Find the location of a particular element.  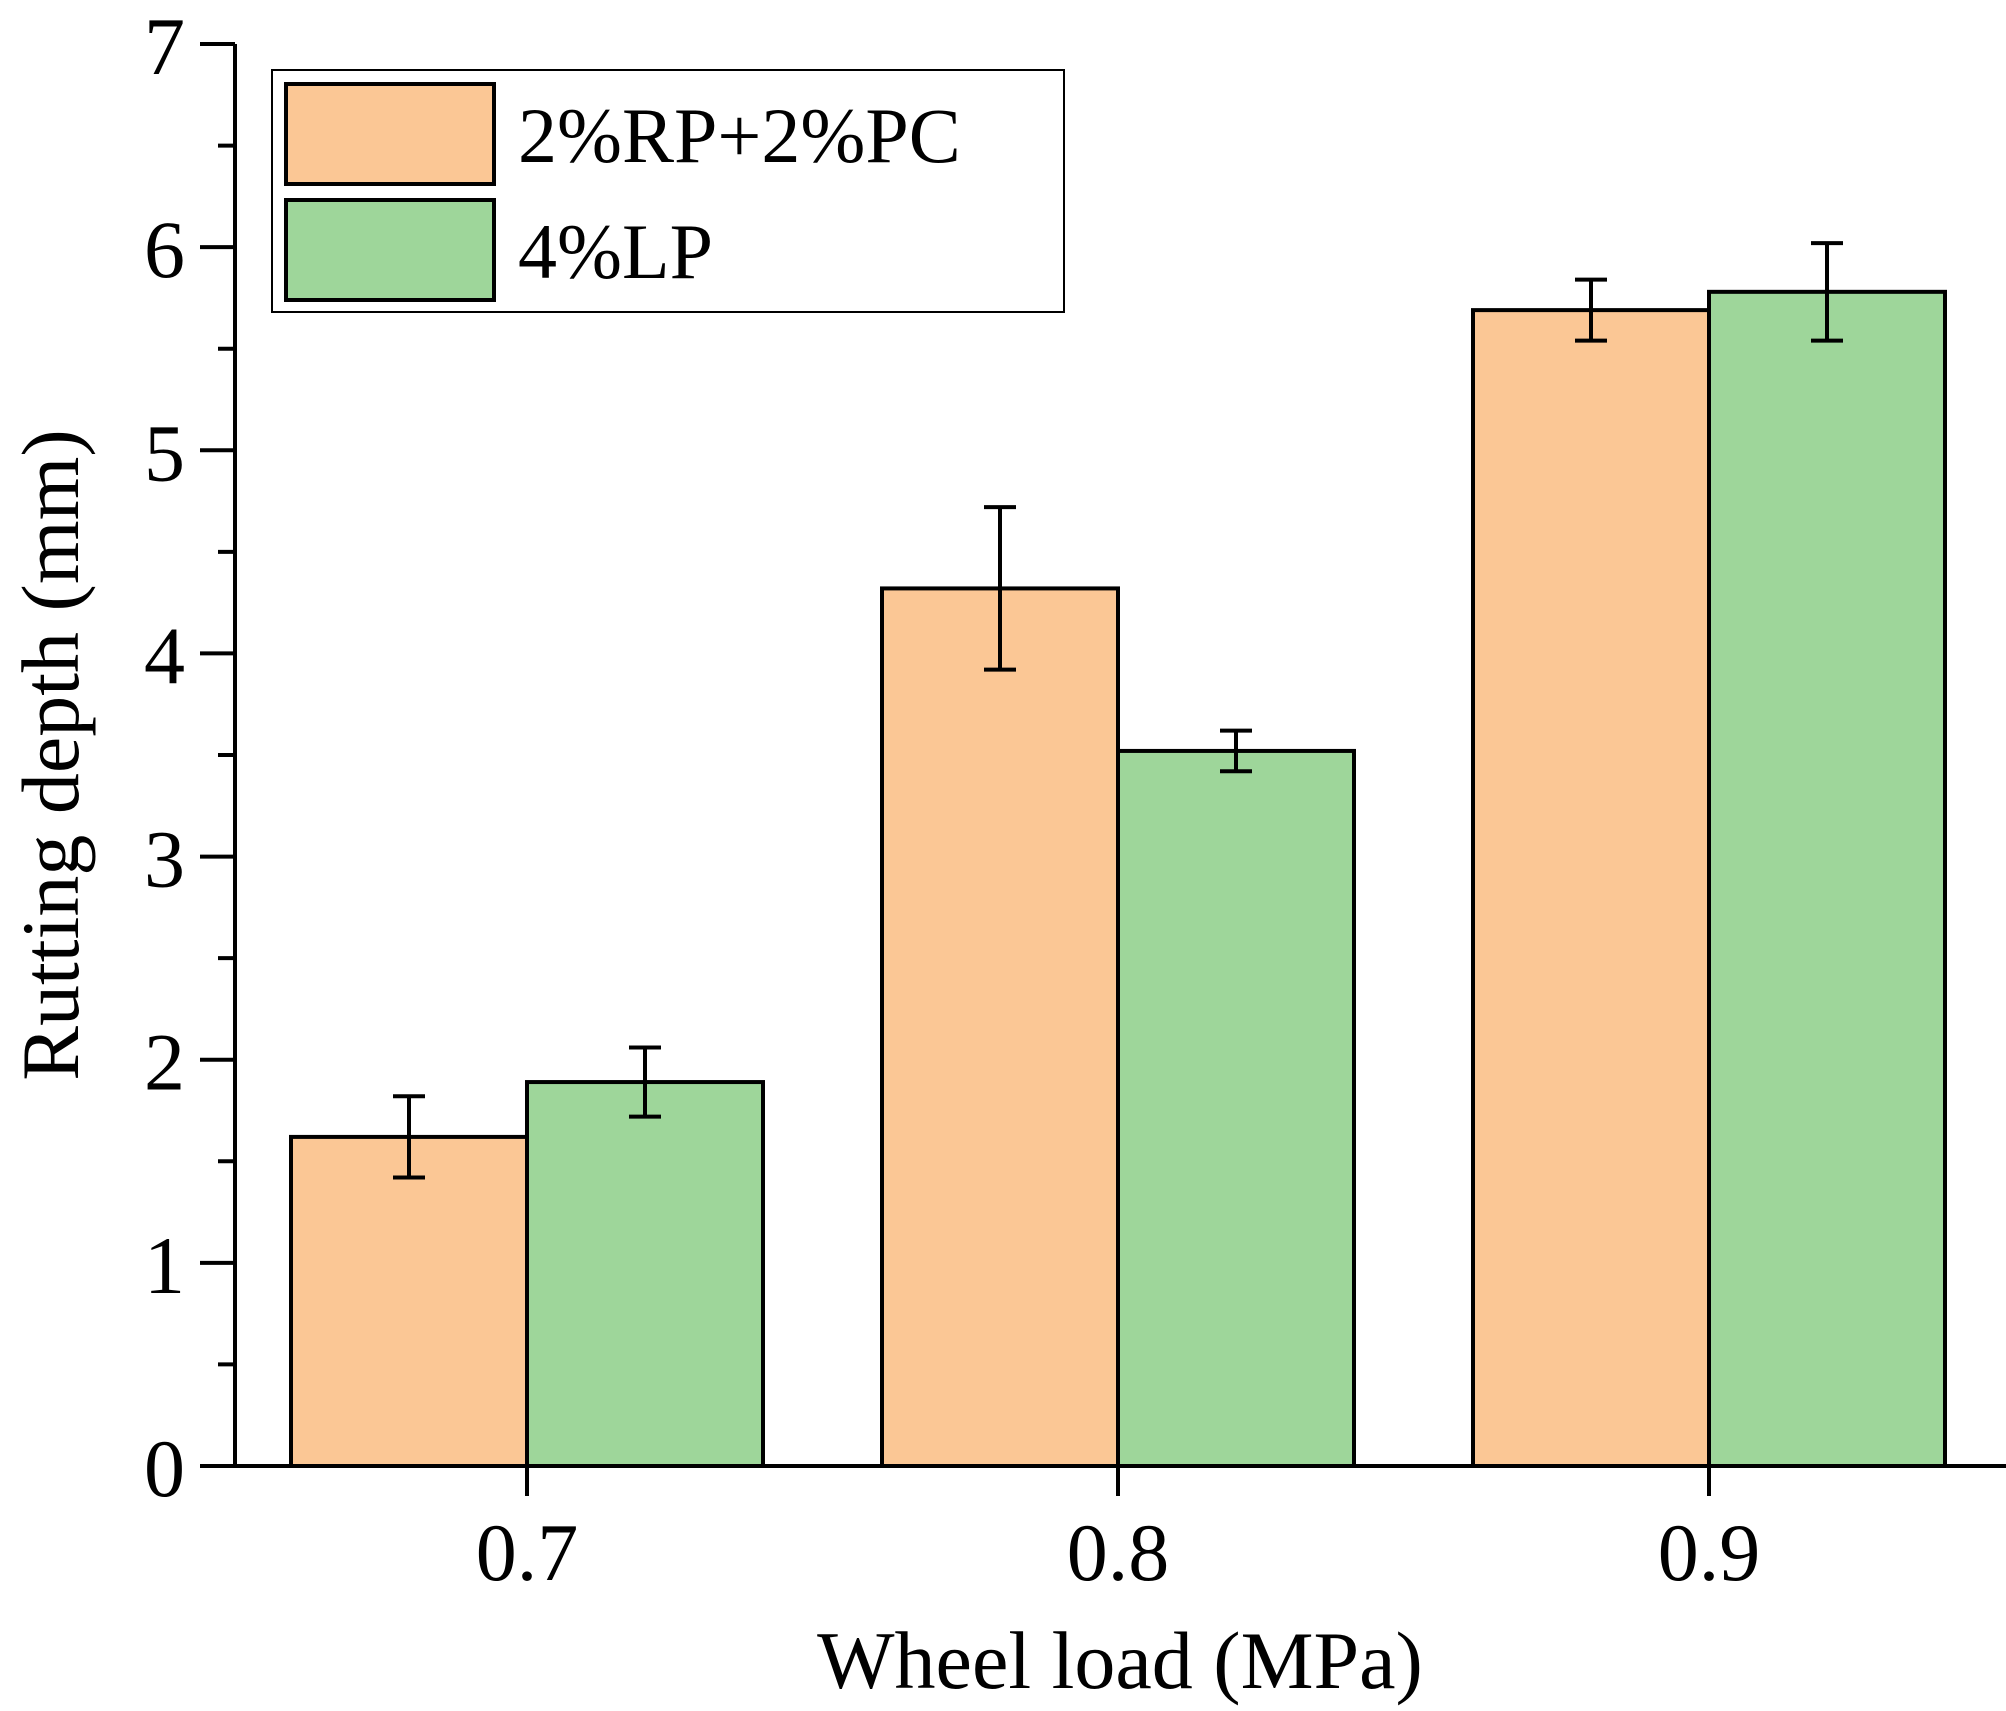

y-tick-label: 7 is located at coordinates (164, 46).